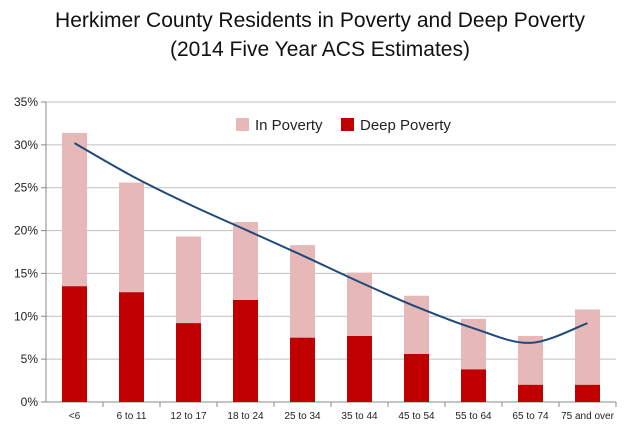  I want to click on y-tick-label: 15%, so click(26, 273).